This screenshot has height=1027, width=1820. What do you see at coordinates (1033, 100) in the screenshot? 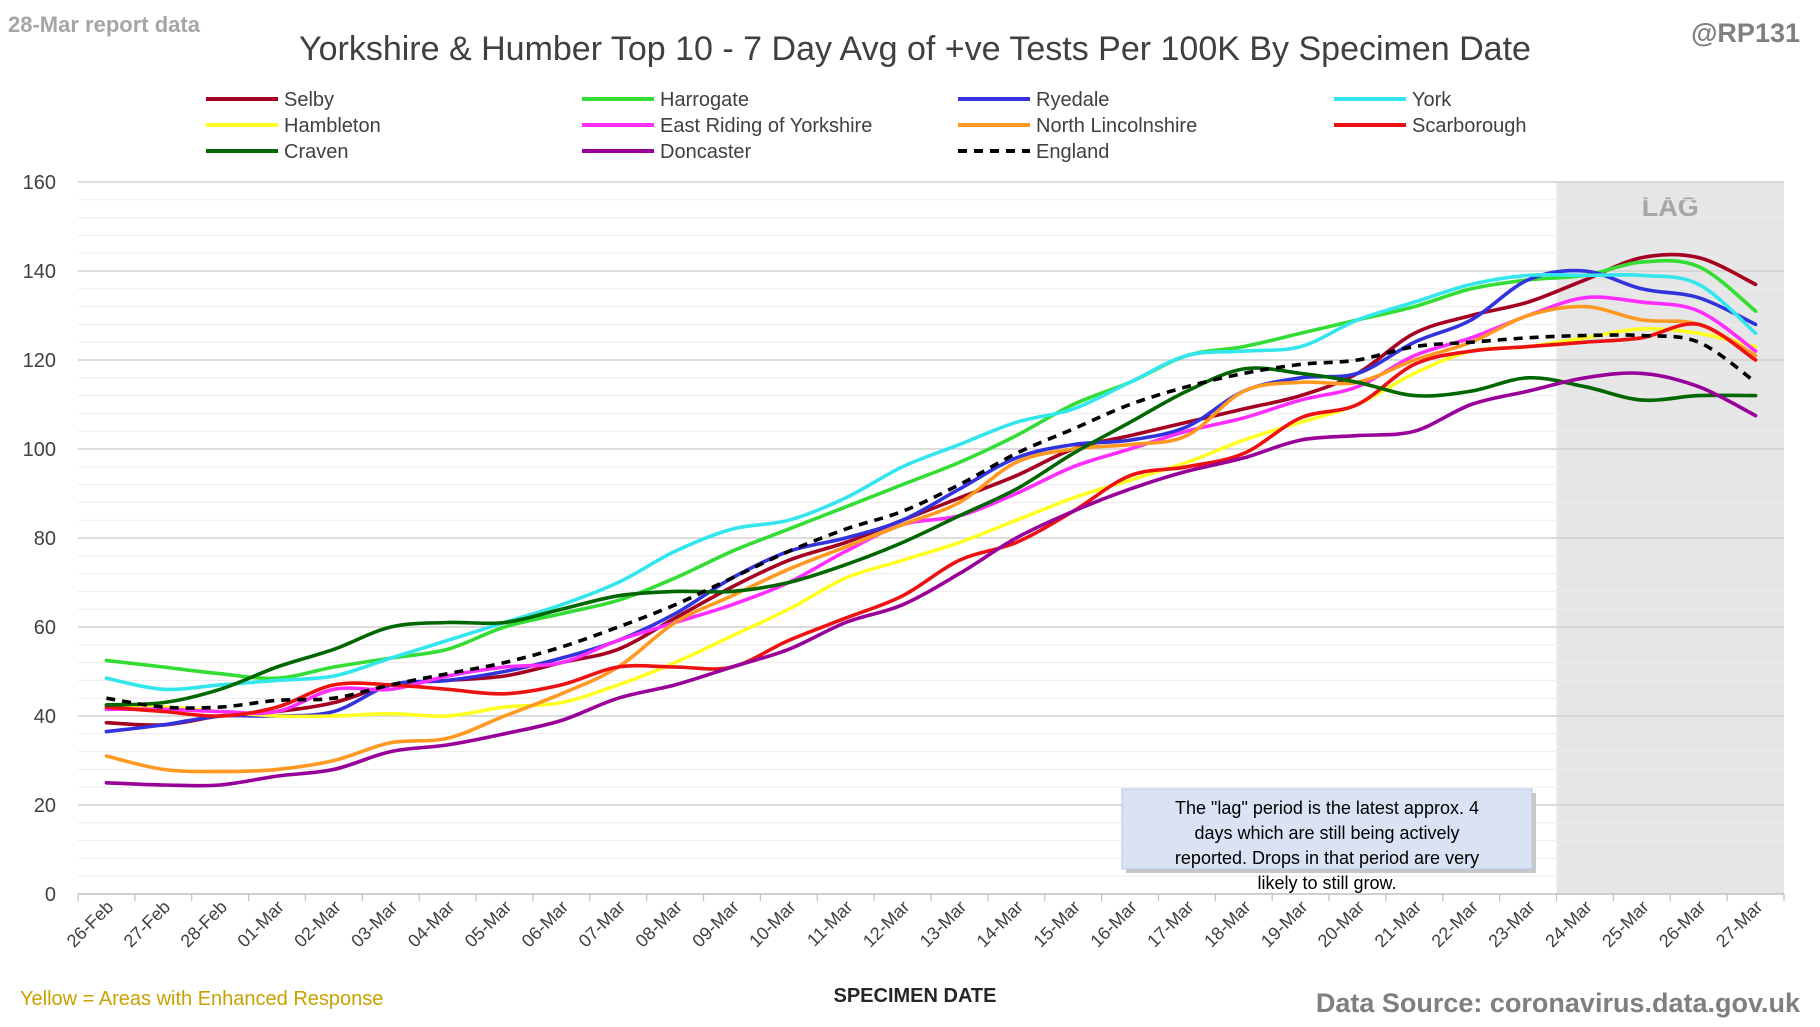
I see `legend-item-ryedale: Ryedale` at bounding box center [1033, 100].